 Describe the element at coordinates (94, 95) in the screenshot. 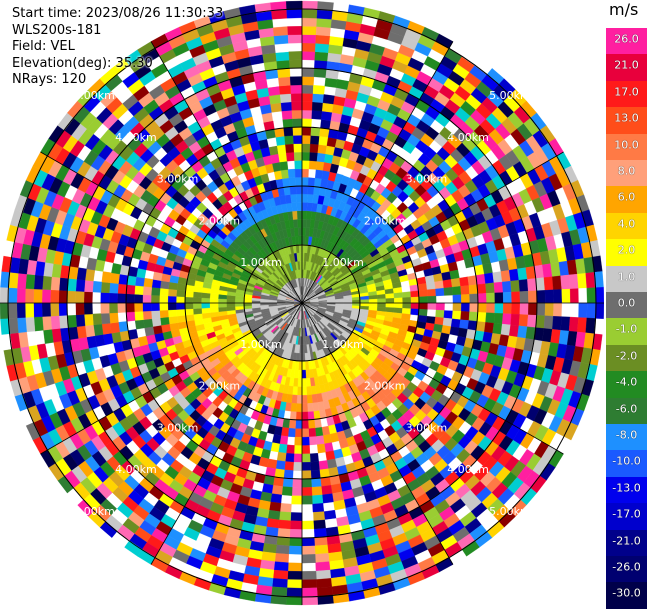

I see `range-label: 5.00km` at that location.